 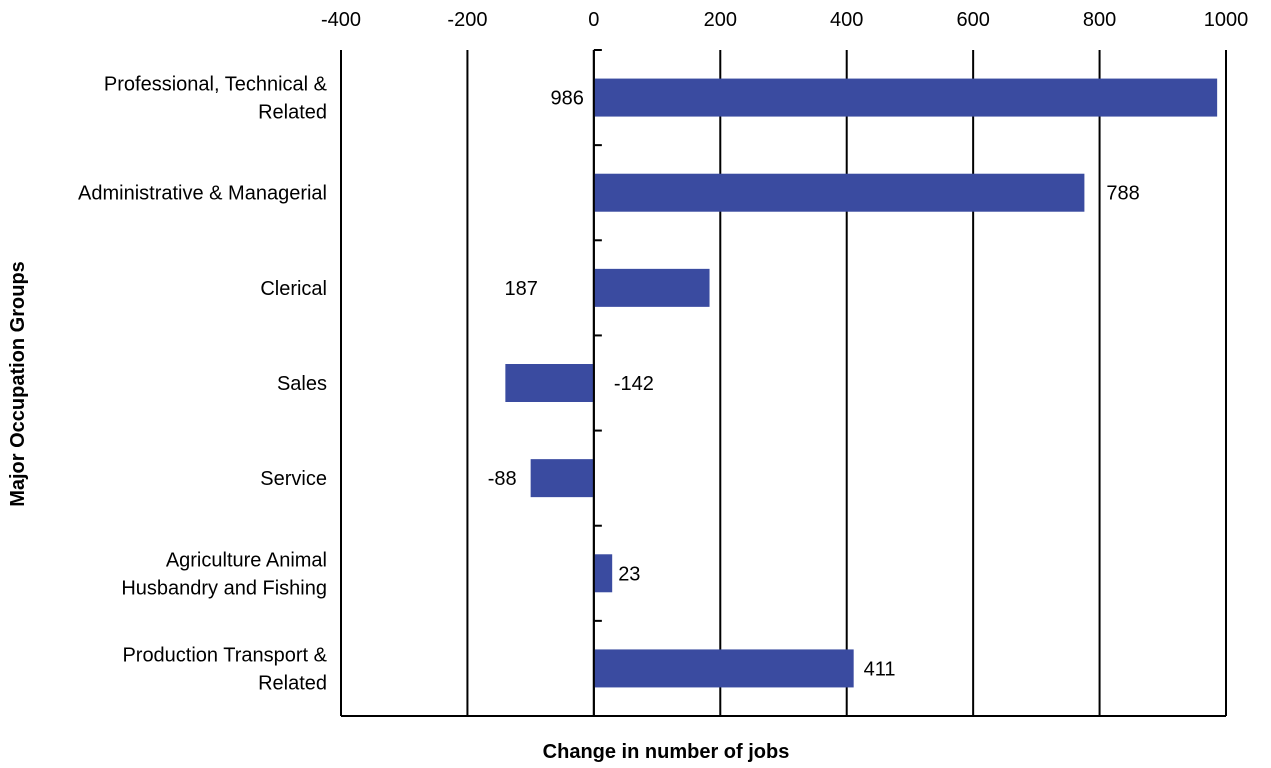 I want to click on x-tick-label: 0, so click(x=593, y=20).